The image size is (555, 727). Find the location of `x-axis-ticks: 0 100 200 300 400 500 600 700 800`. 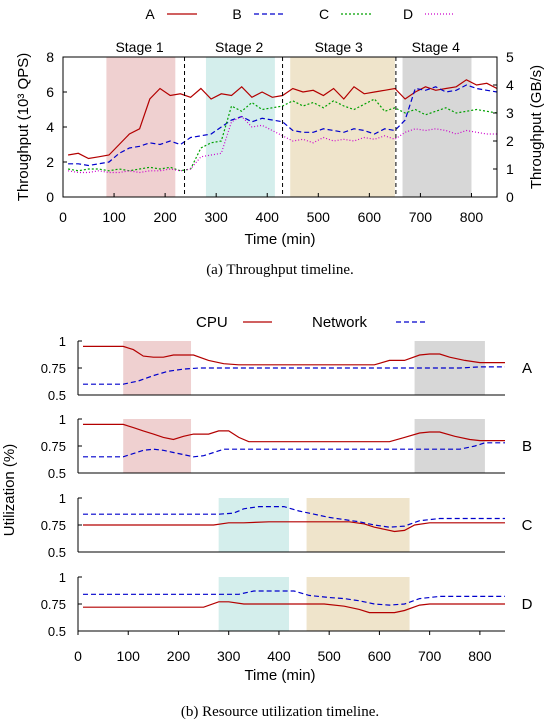

x-axis-ticks: 0 100 200 300 400 500 600 700 800 is located at coordinates (271, 209).